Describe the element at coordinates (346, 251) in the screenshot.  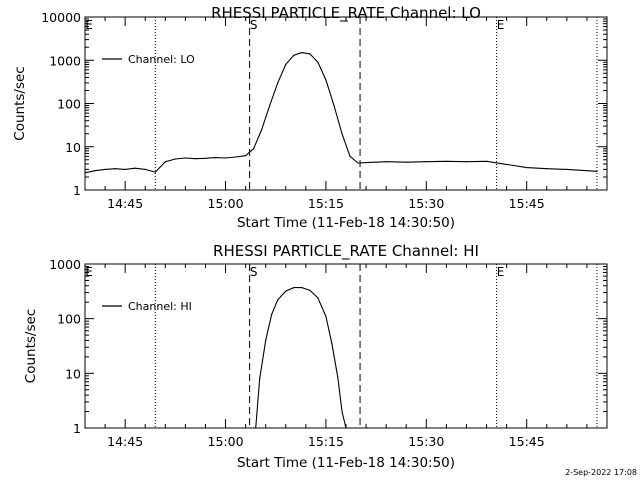
I see `chart-title: RHESSI PARTICLE_RATE Channel: HI` at that location.